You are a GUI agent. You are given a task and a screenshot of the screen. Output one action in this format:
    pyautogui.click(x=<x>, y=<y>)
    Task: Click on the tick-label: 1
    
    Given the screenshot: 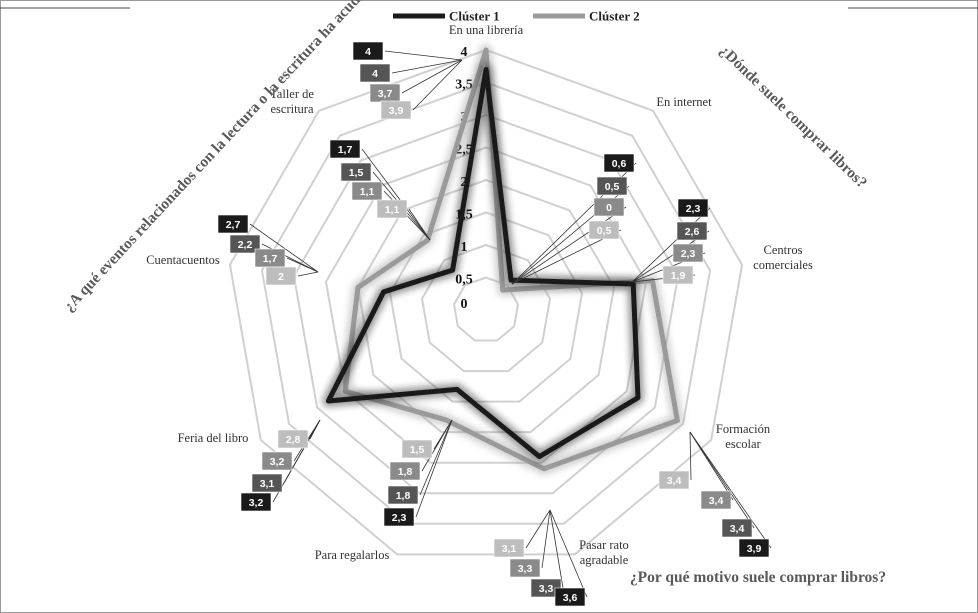 What is the action you would take?
    pyautogui.click(x=464, y=247)
    